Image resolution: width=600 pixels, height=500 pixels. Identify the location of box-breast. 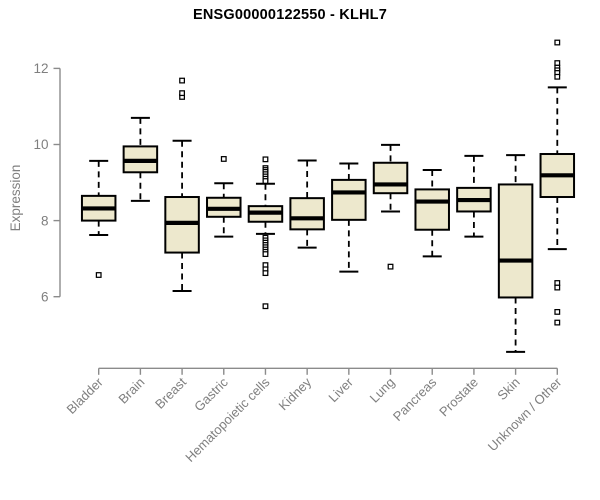
(182, 184).